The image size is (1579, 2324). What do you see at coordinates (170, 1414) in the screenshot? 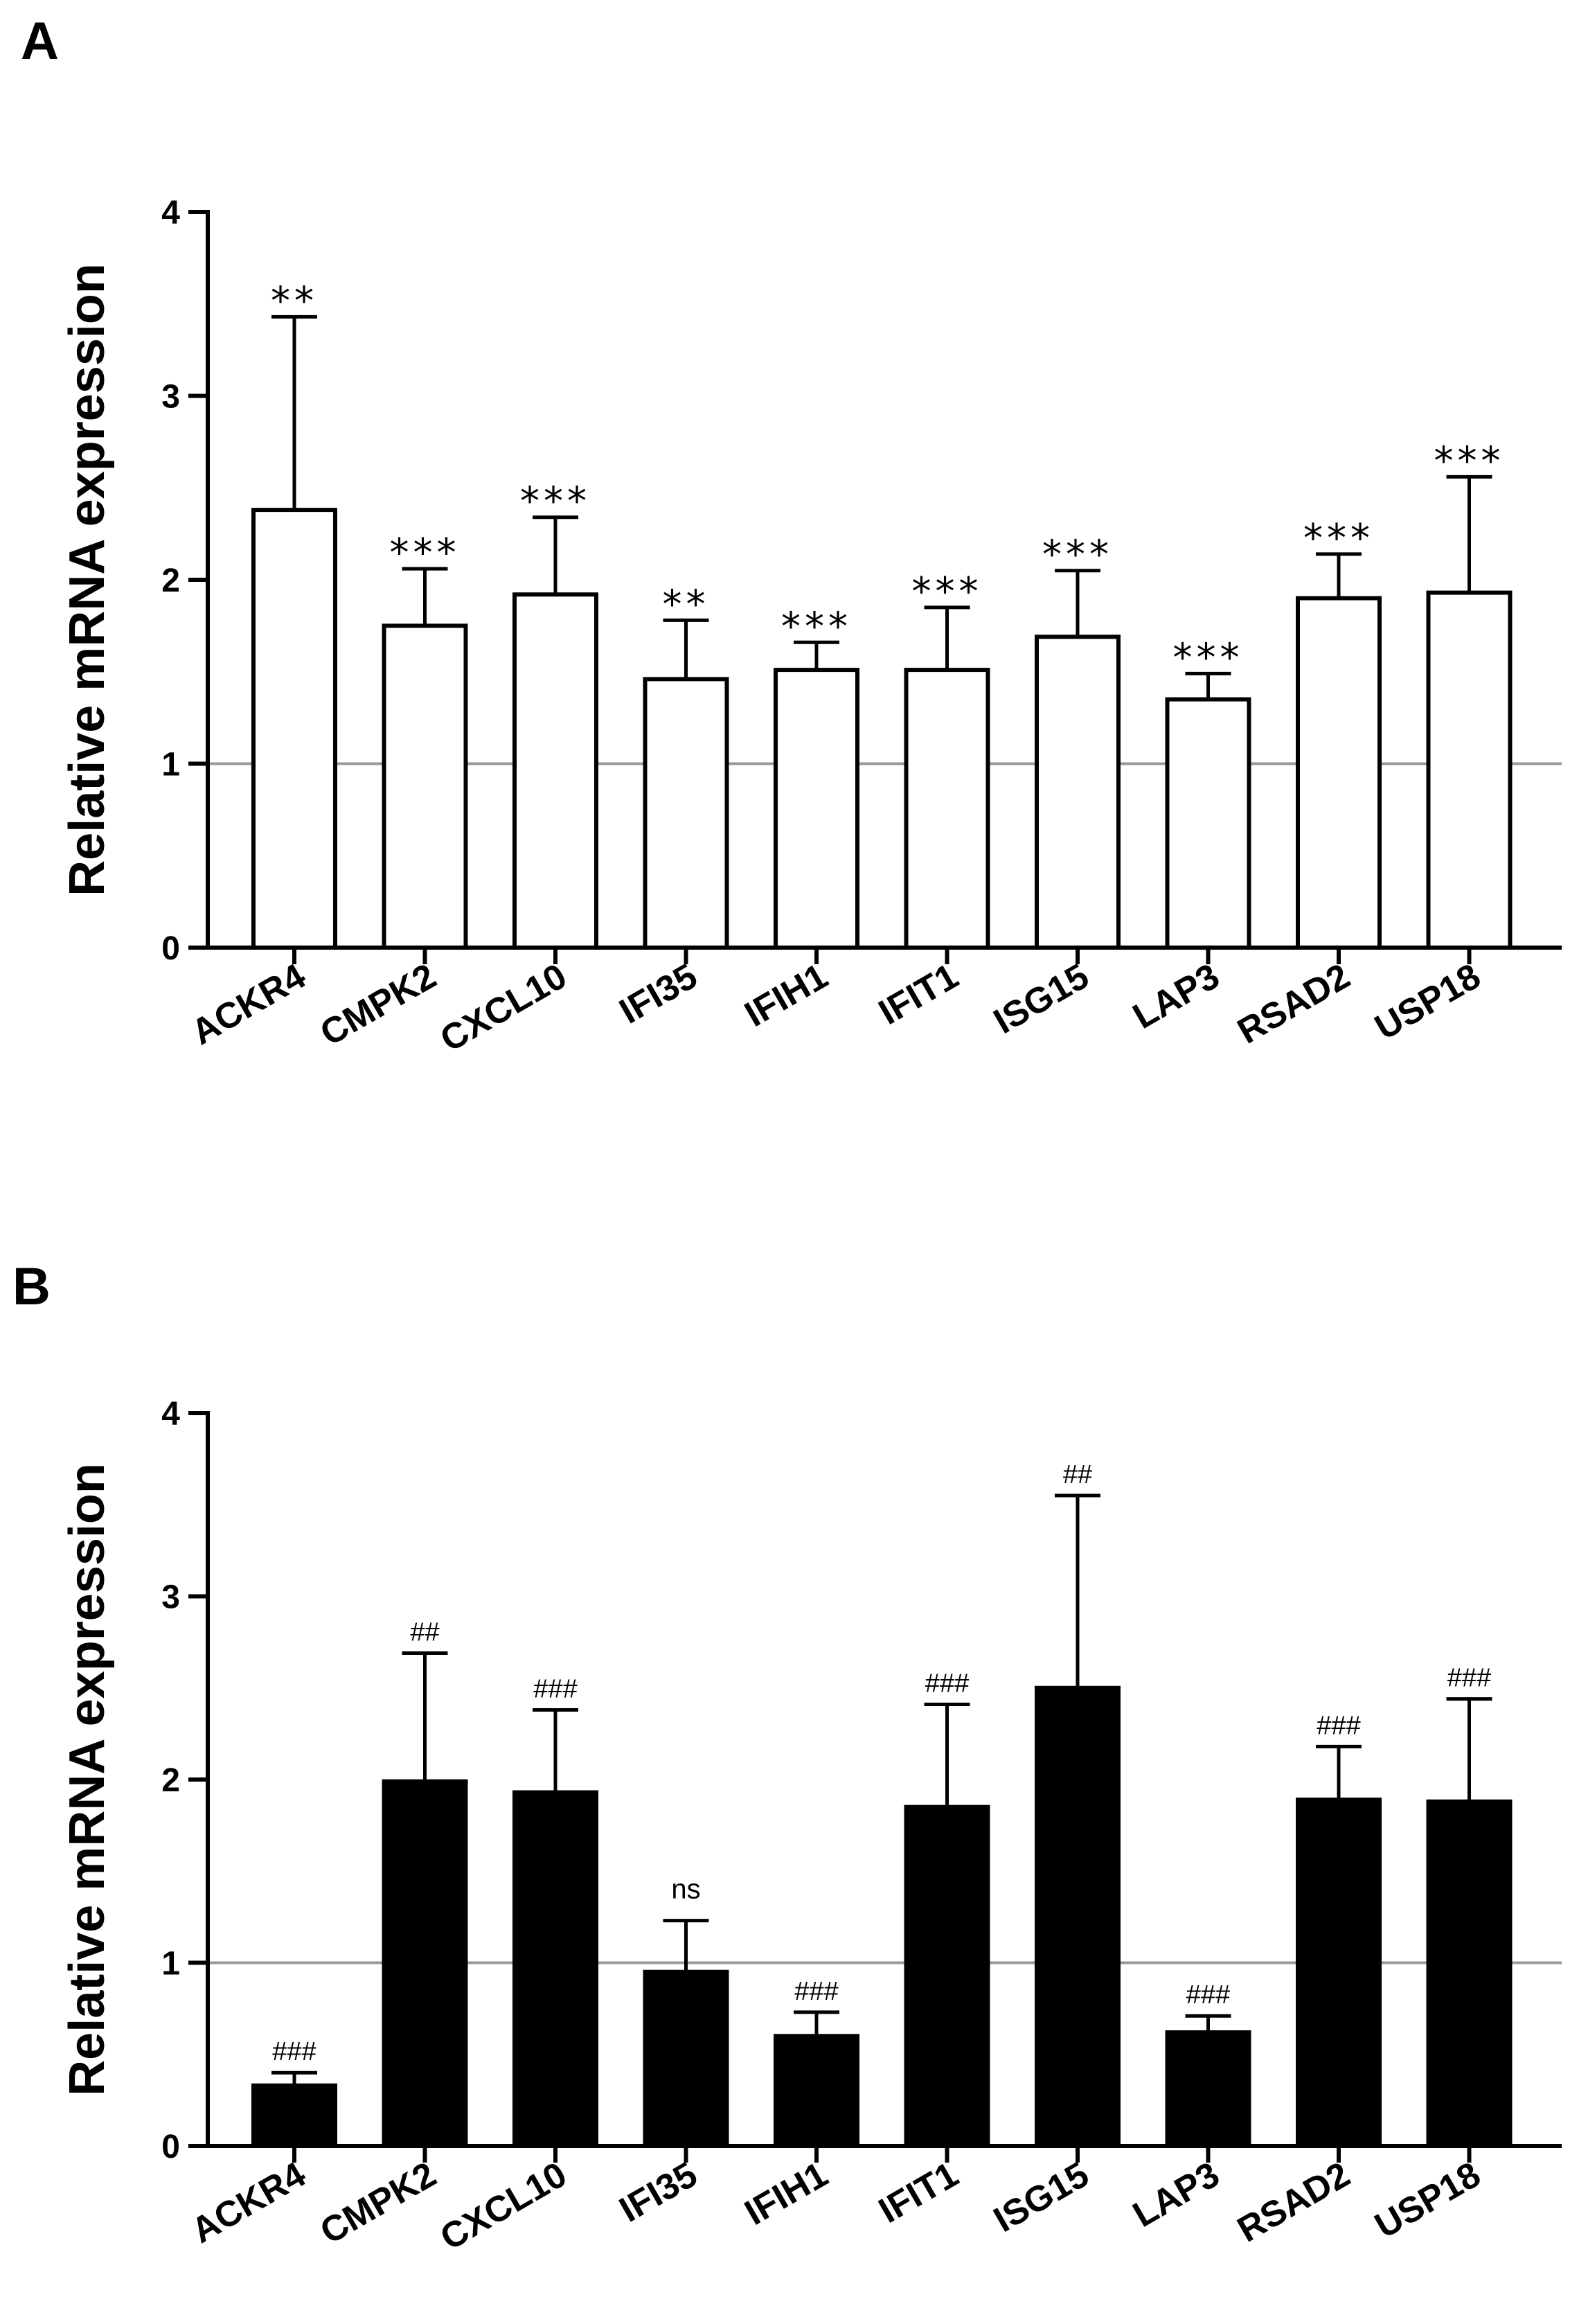
I see `chart-b-y-tick-label: 4` at bounding box center [170, 1414].